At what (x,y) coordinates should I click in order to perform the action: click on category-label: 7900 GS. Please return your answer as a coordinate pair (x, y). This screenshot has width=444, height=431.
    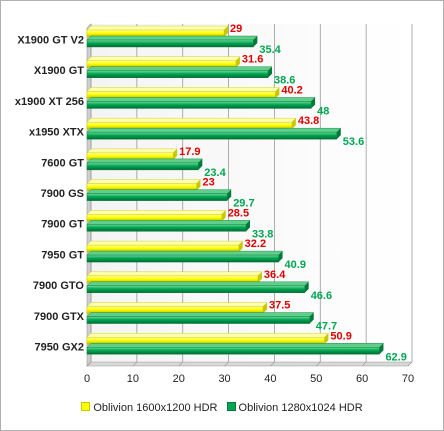
    Looking at the image, I should click on (62, 194).